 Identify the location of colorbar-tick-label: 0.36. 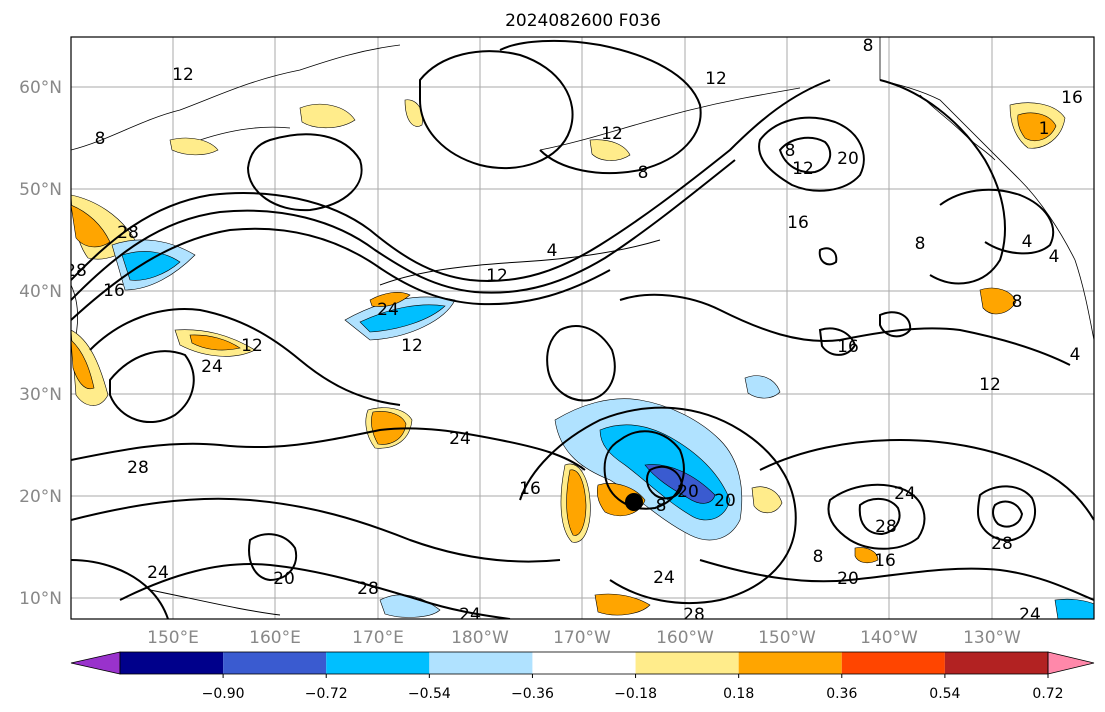
(841, 694).